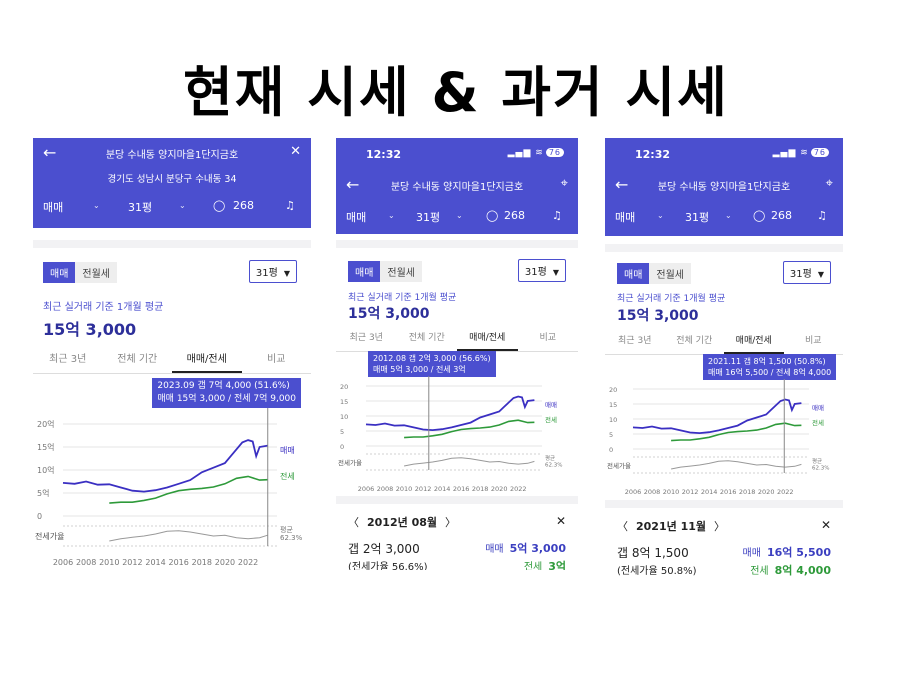  I want to click on detail-gap: 갭 2억 3,000, so click(384, 549).